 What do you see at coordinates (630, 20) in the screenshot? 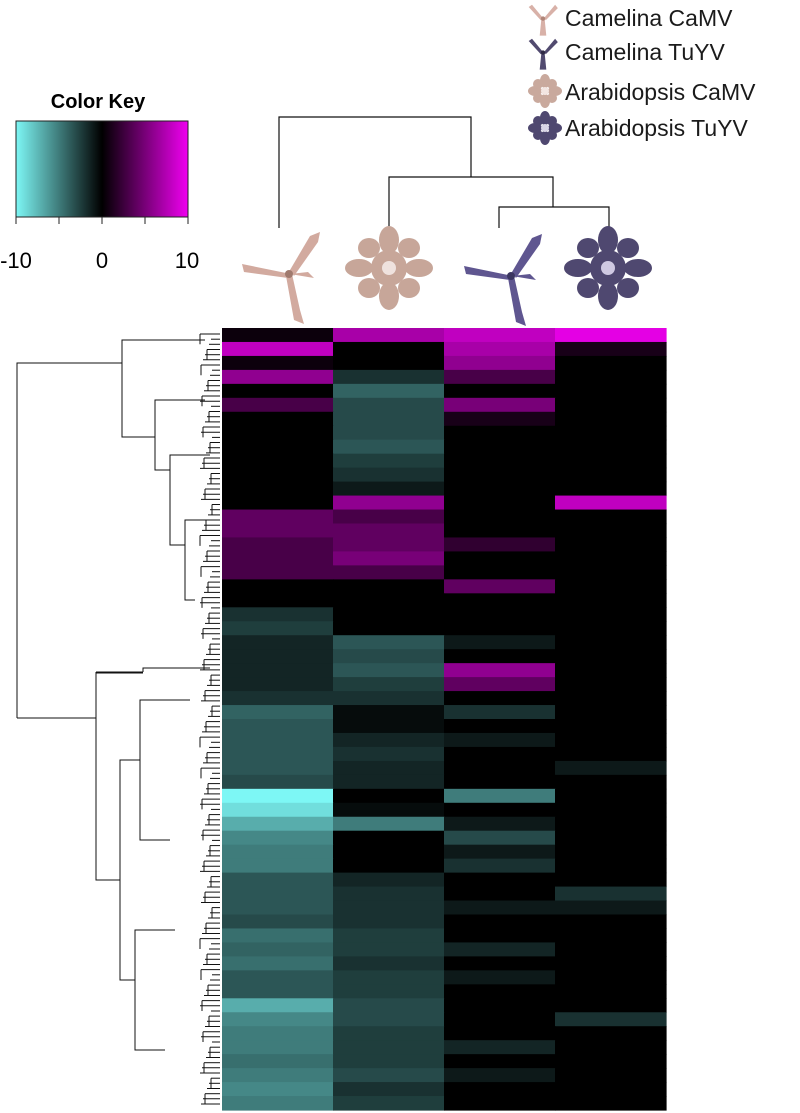
I see `legend-item-camelina-camv: Camelina CaMV` at bounding box center [630, 20].